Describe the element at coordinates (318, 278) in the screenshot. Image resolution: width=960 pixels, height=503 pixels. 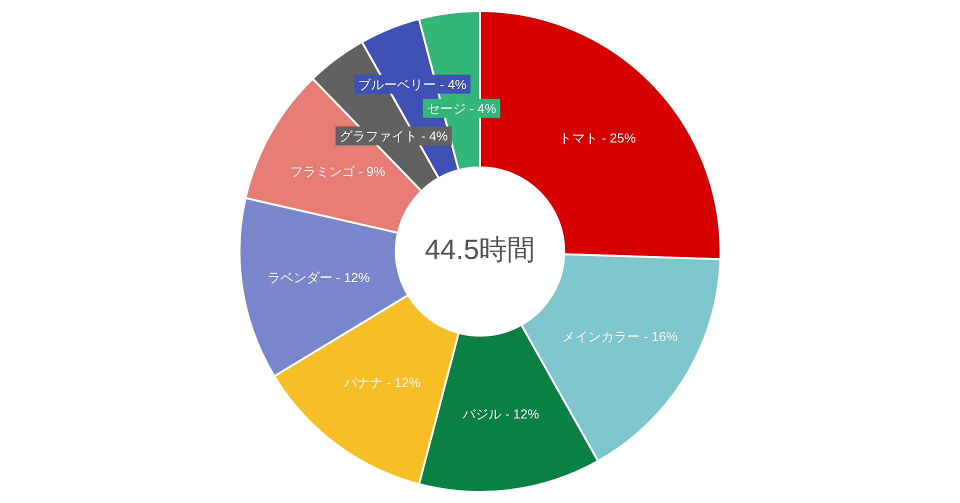
I see `slice-label: ラベンダー - 12%` at that location.